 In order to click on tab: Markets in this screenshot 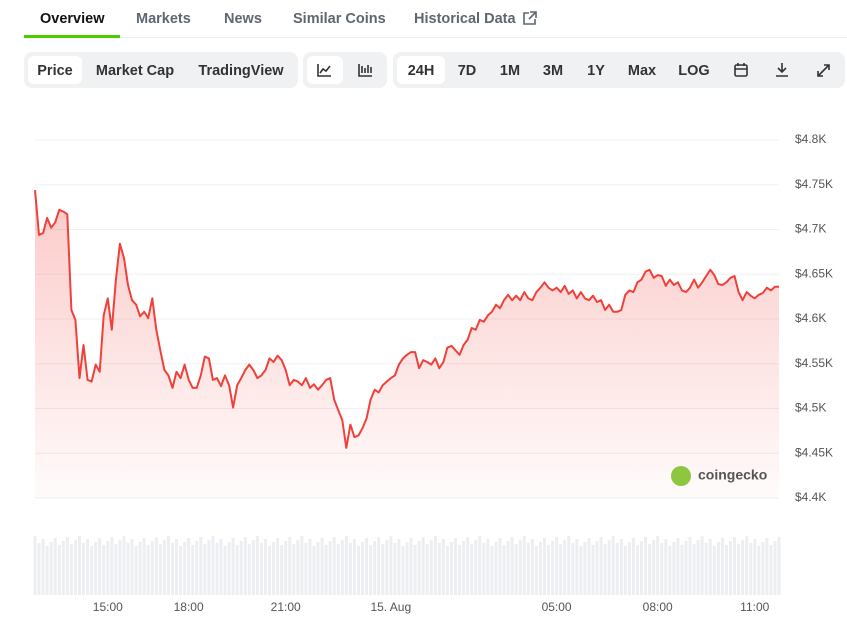, I will do `click(163, 19)`.